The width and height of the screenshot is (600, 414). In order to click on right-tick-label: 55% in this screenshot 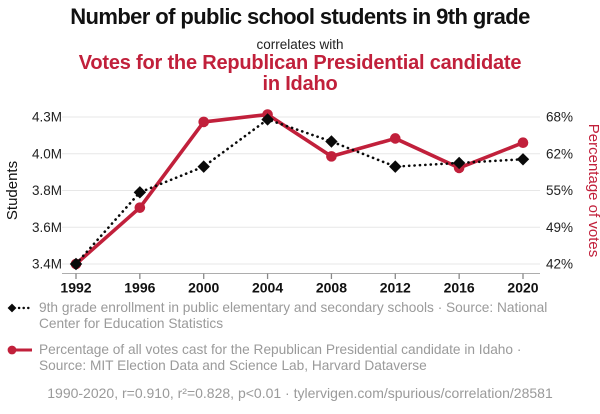, I will do `click(559, 190)`.